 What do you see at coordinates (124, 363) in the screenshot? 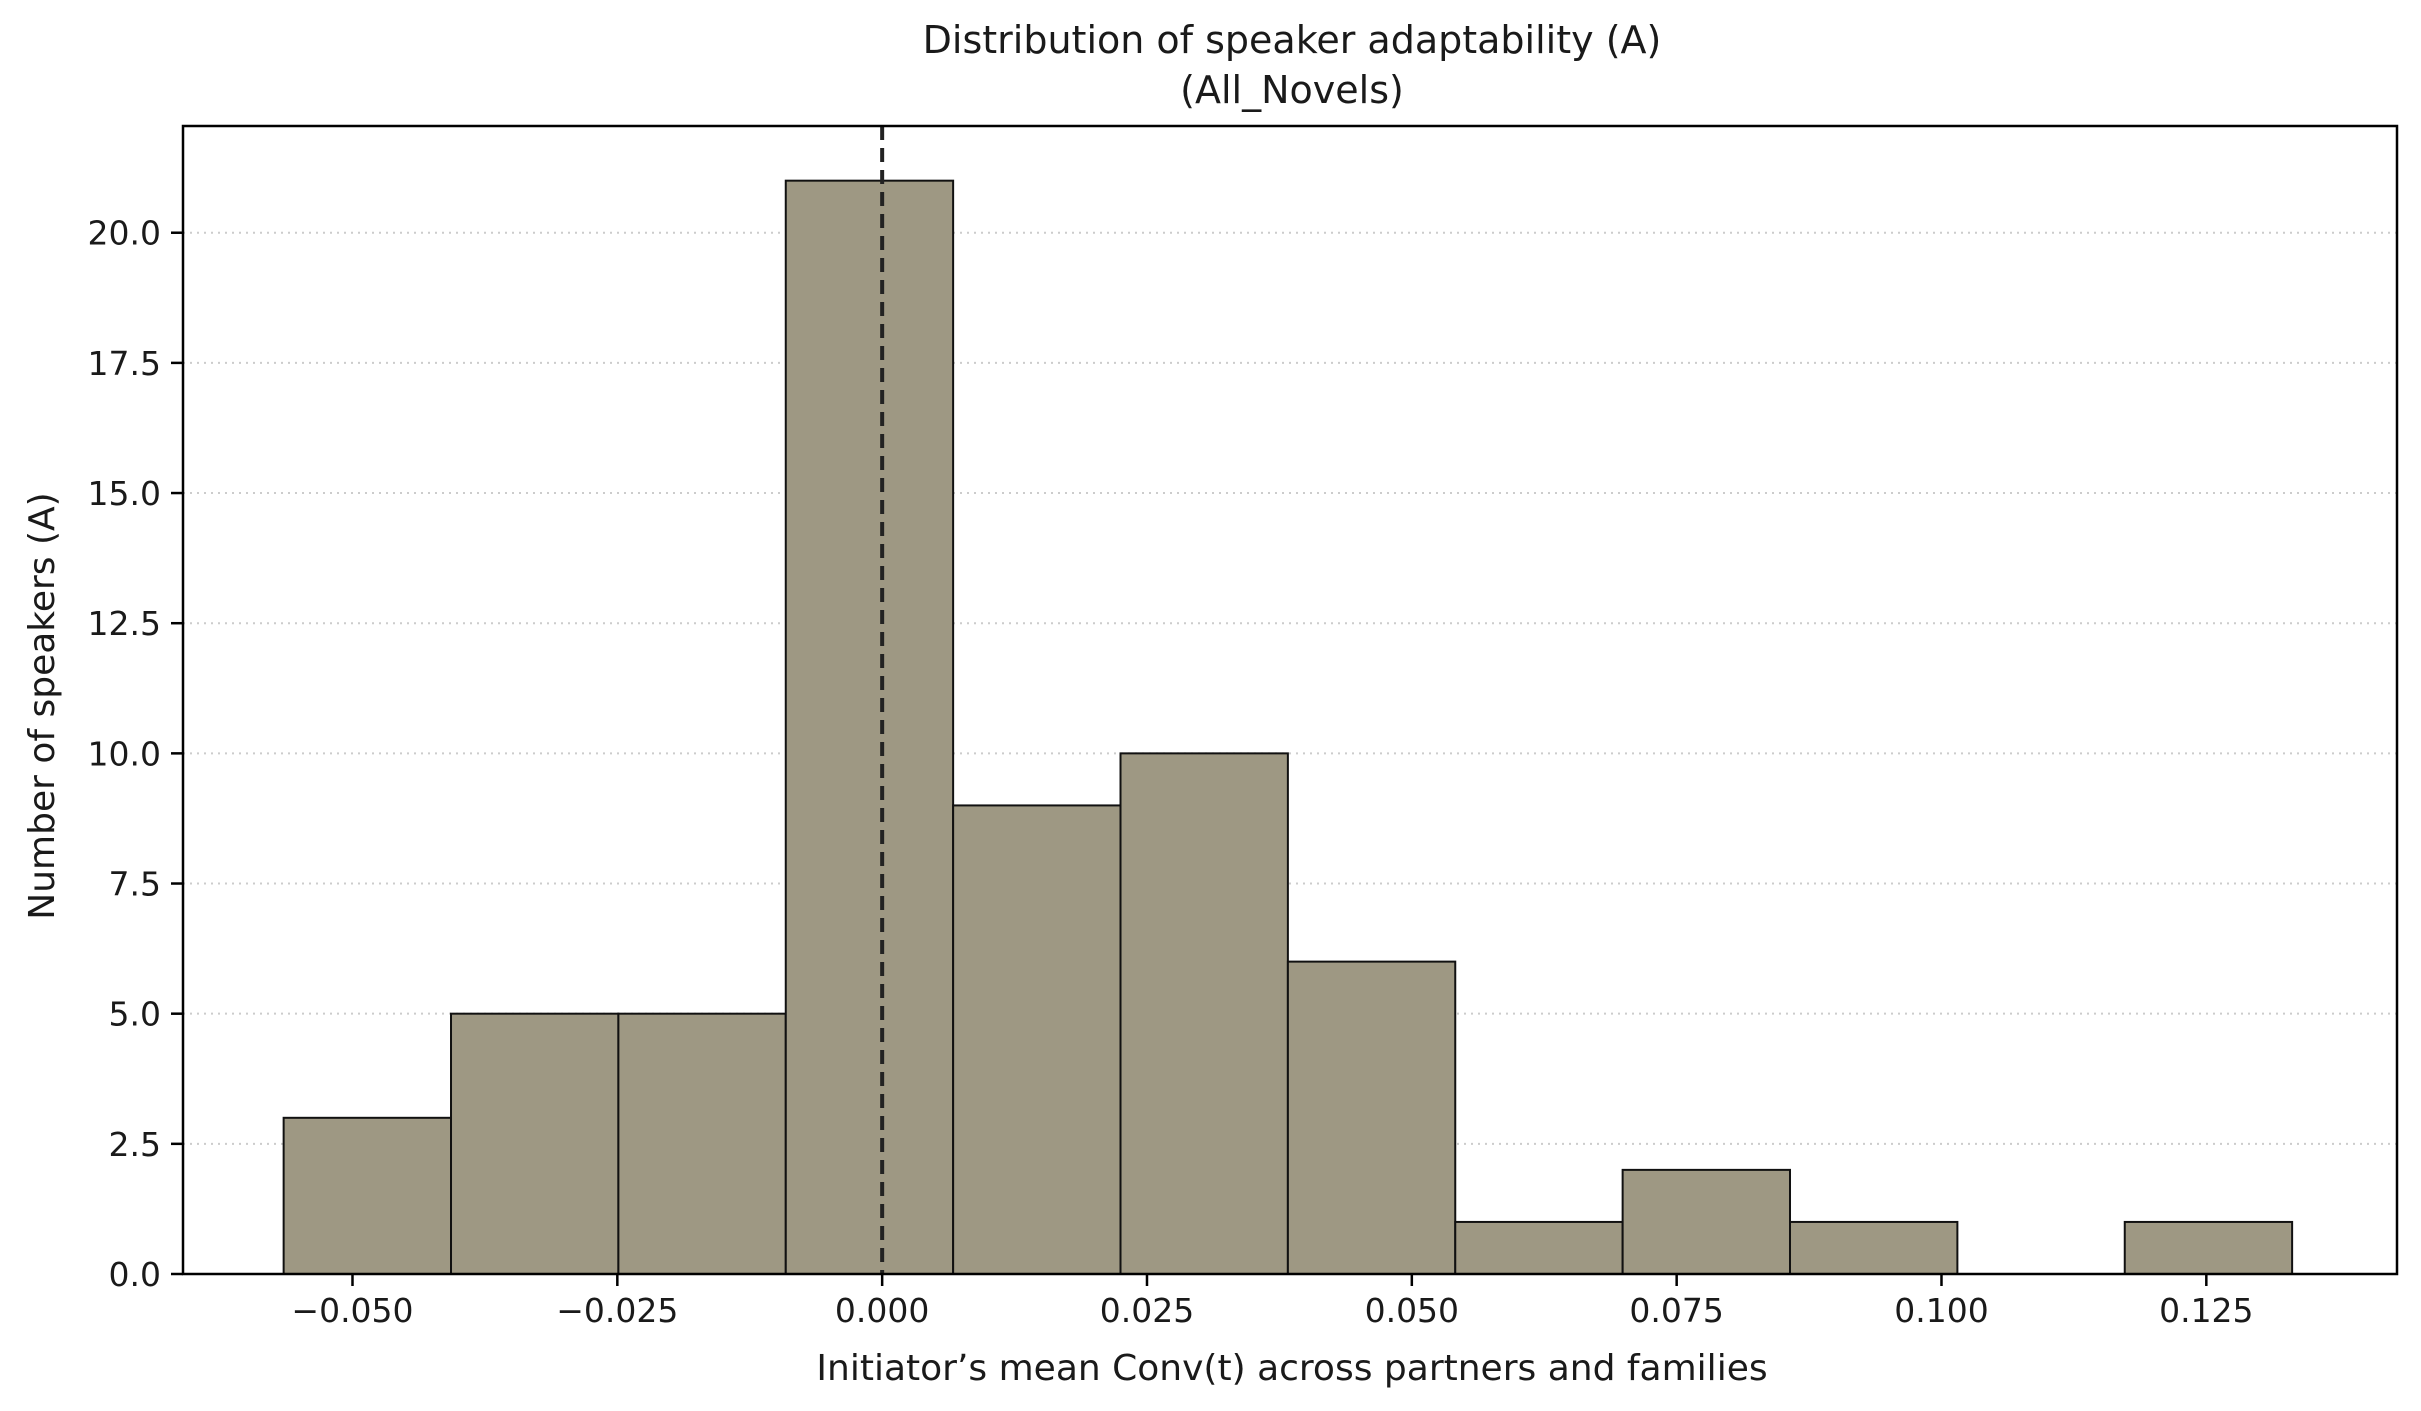
I see `y-tick-label: 17.5` at bounding box center [124, 363].